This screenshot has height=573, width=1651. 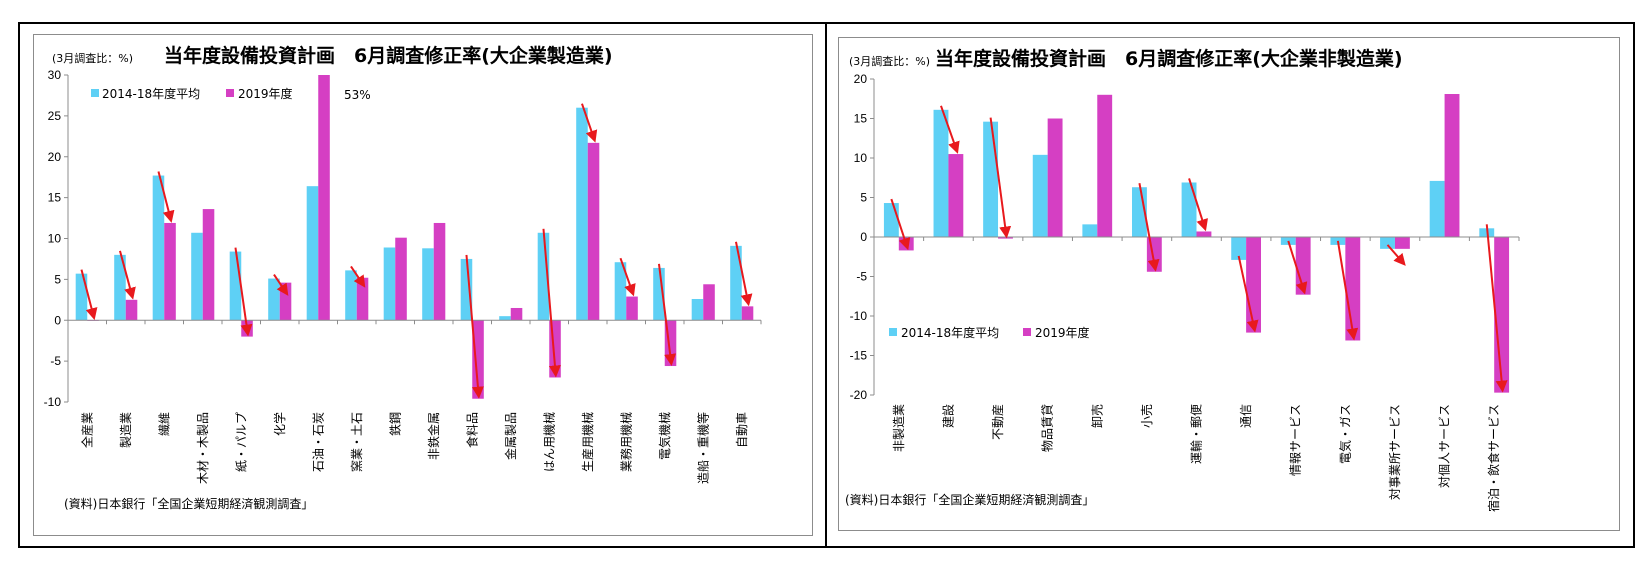 What do you see at coordinates (625, 442) in the screenshot?
I see `x-category-label: 業務用機械` at bounding box center [625, 442].